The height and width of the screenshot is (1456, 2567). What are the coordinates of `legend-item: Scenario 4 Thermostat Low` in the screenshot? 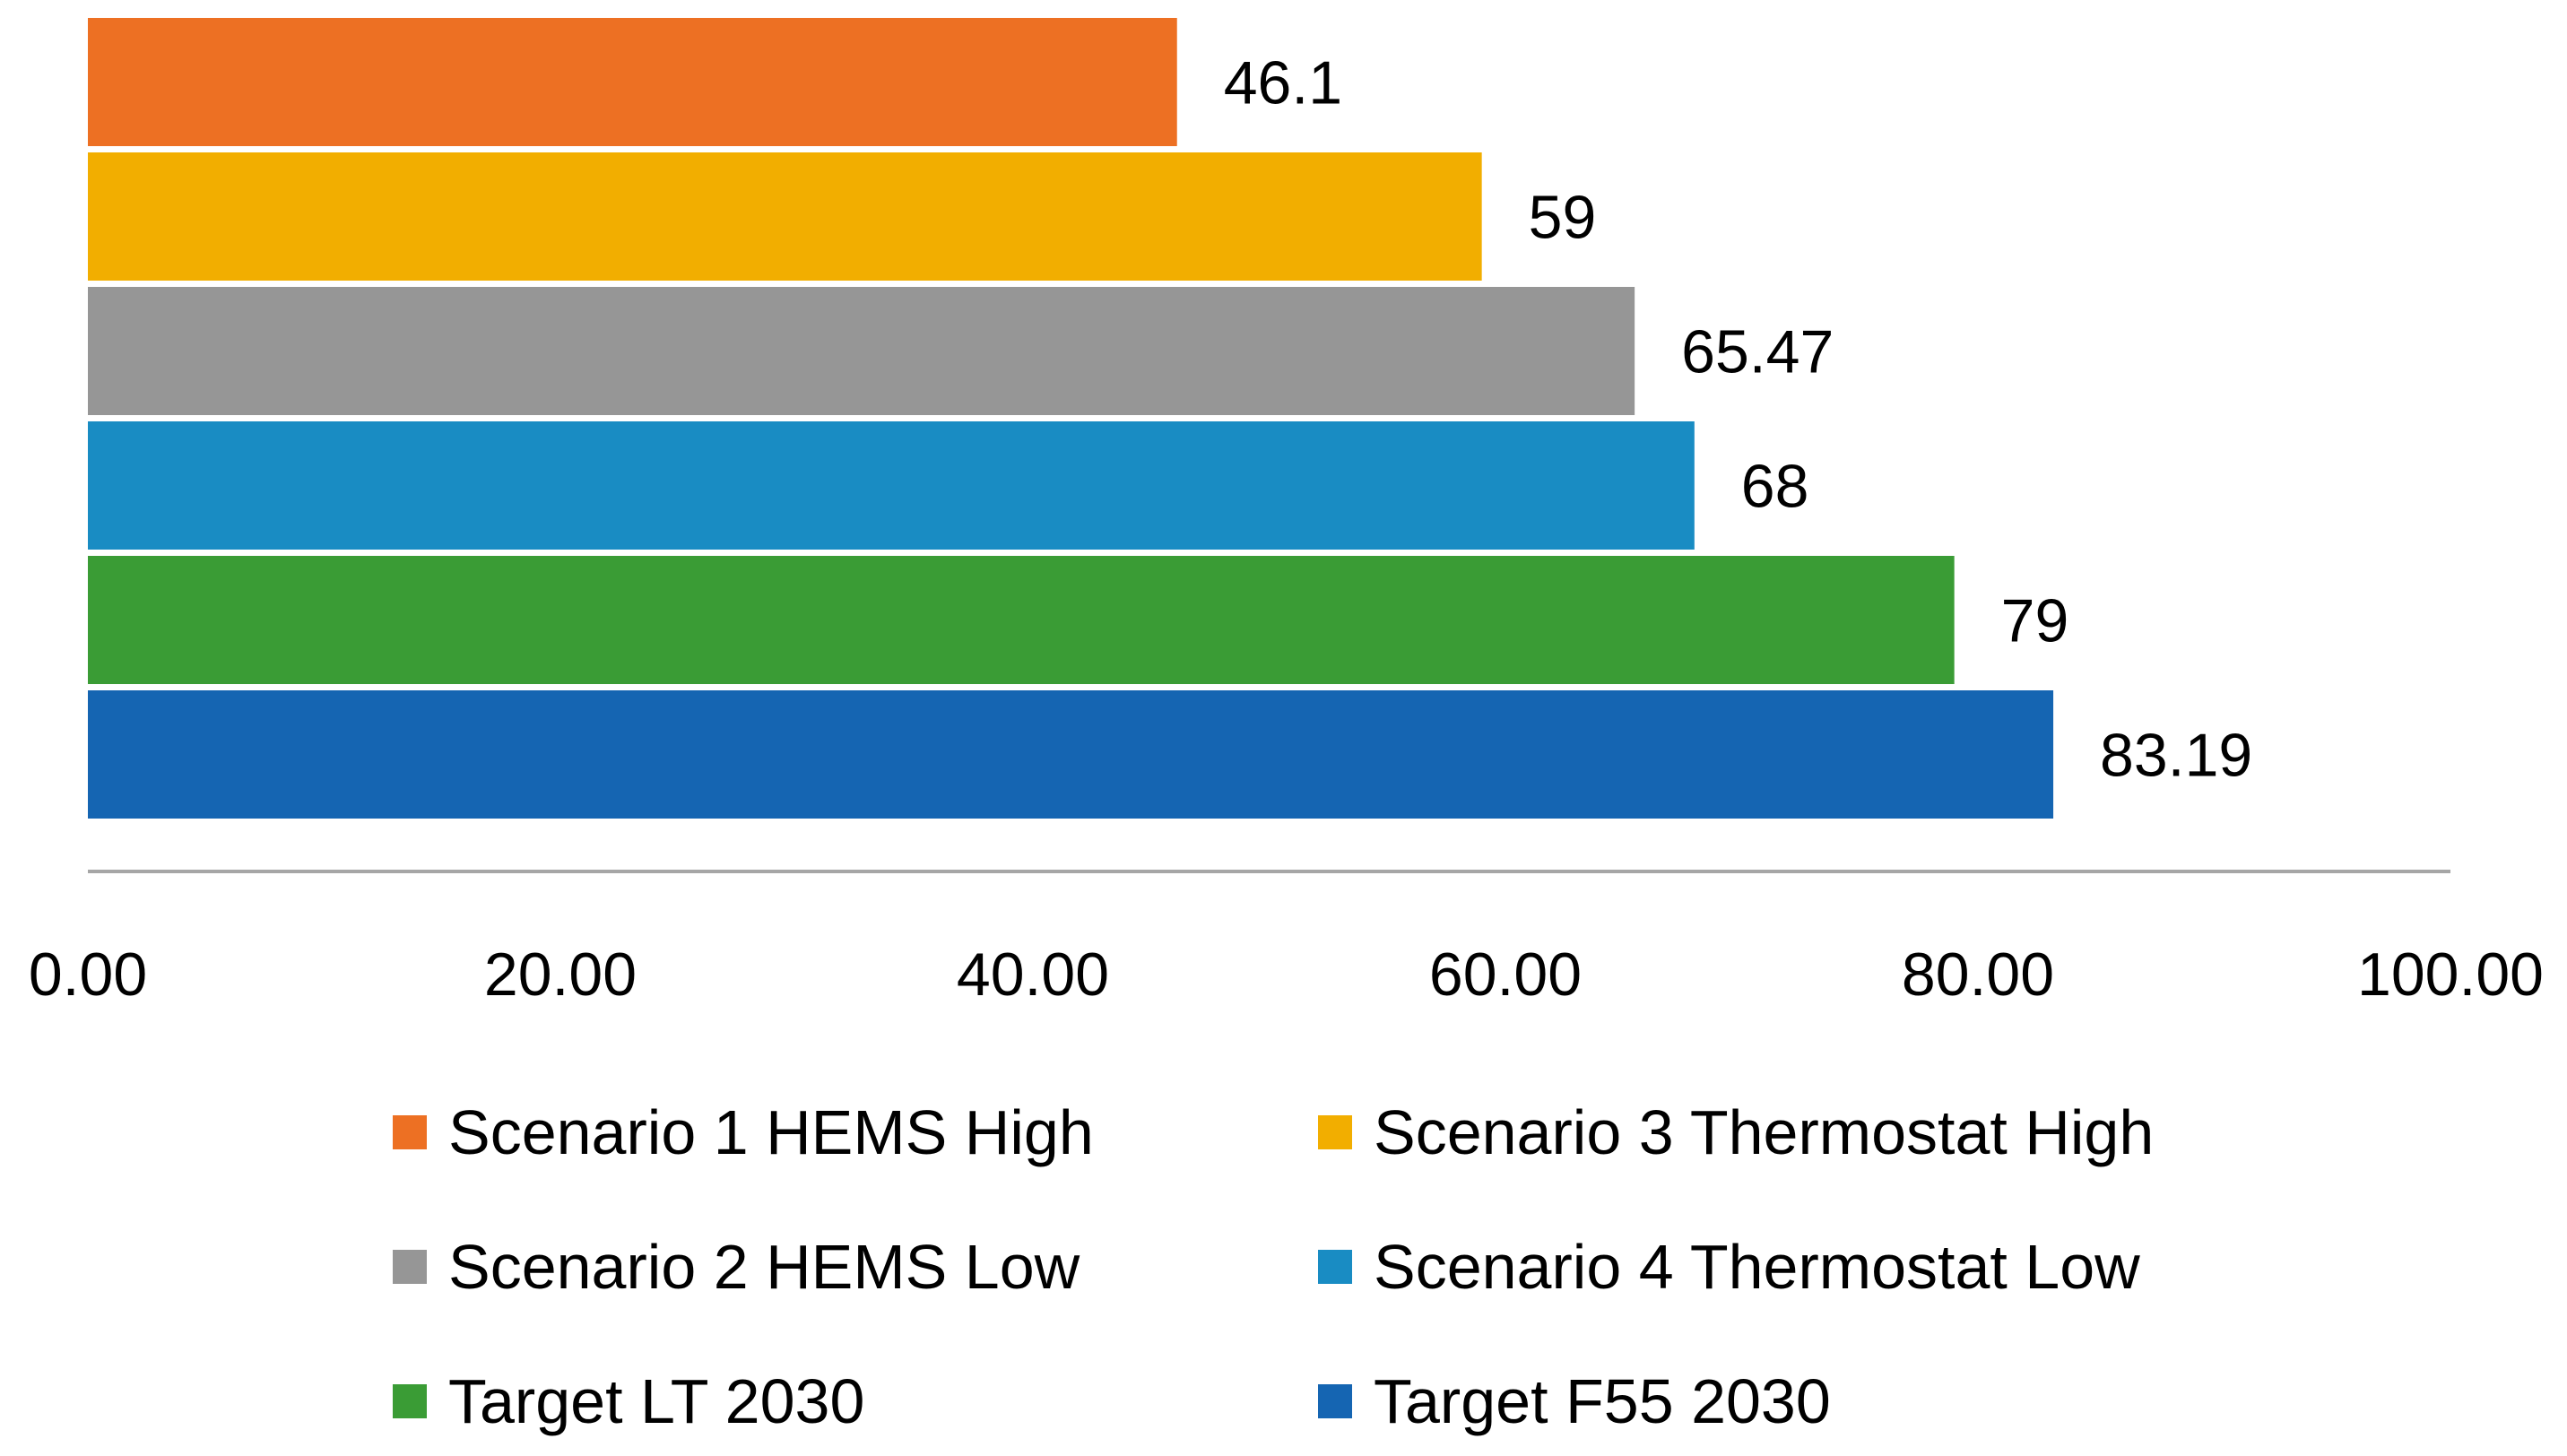 It's located at (1729, 1267).